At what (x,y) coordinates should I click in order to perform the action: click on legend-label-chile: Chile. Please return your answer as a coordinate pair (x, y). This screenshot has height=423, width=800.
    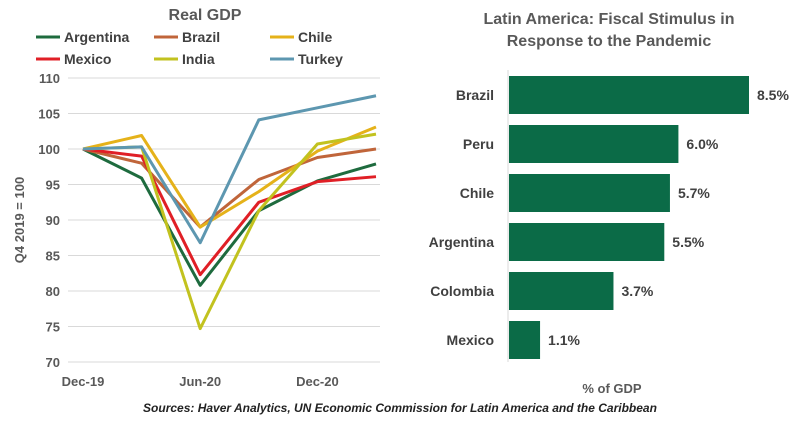
    Looking at the image, I should click on (315, 37).